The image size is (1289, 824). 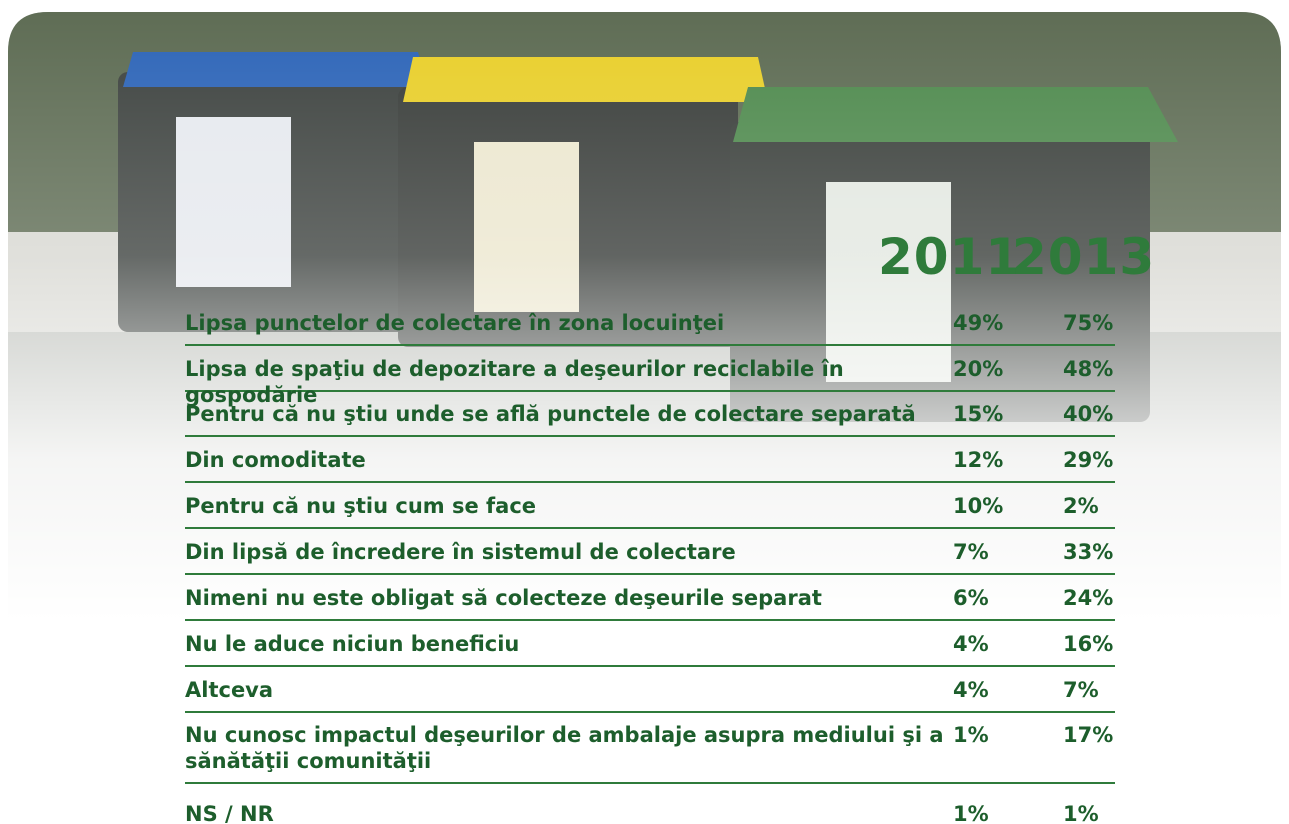 What do you see at coordinates (978, 506) in the screenshot?
I see `value-2011: 10%` at bounding box center [978, 506].